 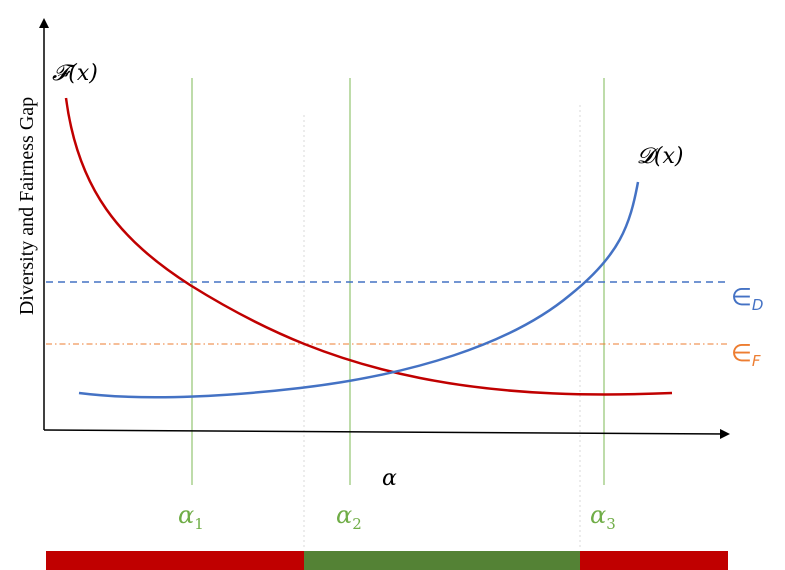 I want to click on epsilon-f-label: ∈F, so click(x=746, y=354).